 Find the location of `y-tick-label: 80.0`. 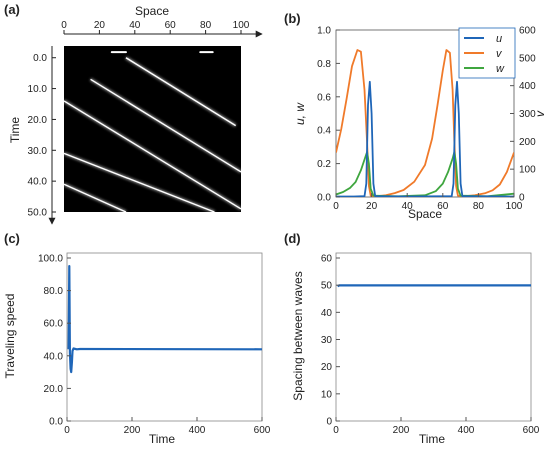

y-tick-label: 80.0 is located at coordinates (54, 291).